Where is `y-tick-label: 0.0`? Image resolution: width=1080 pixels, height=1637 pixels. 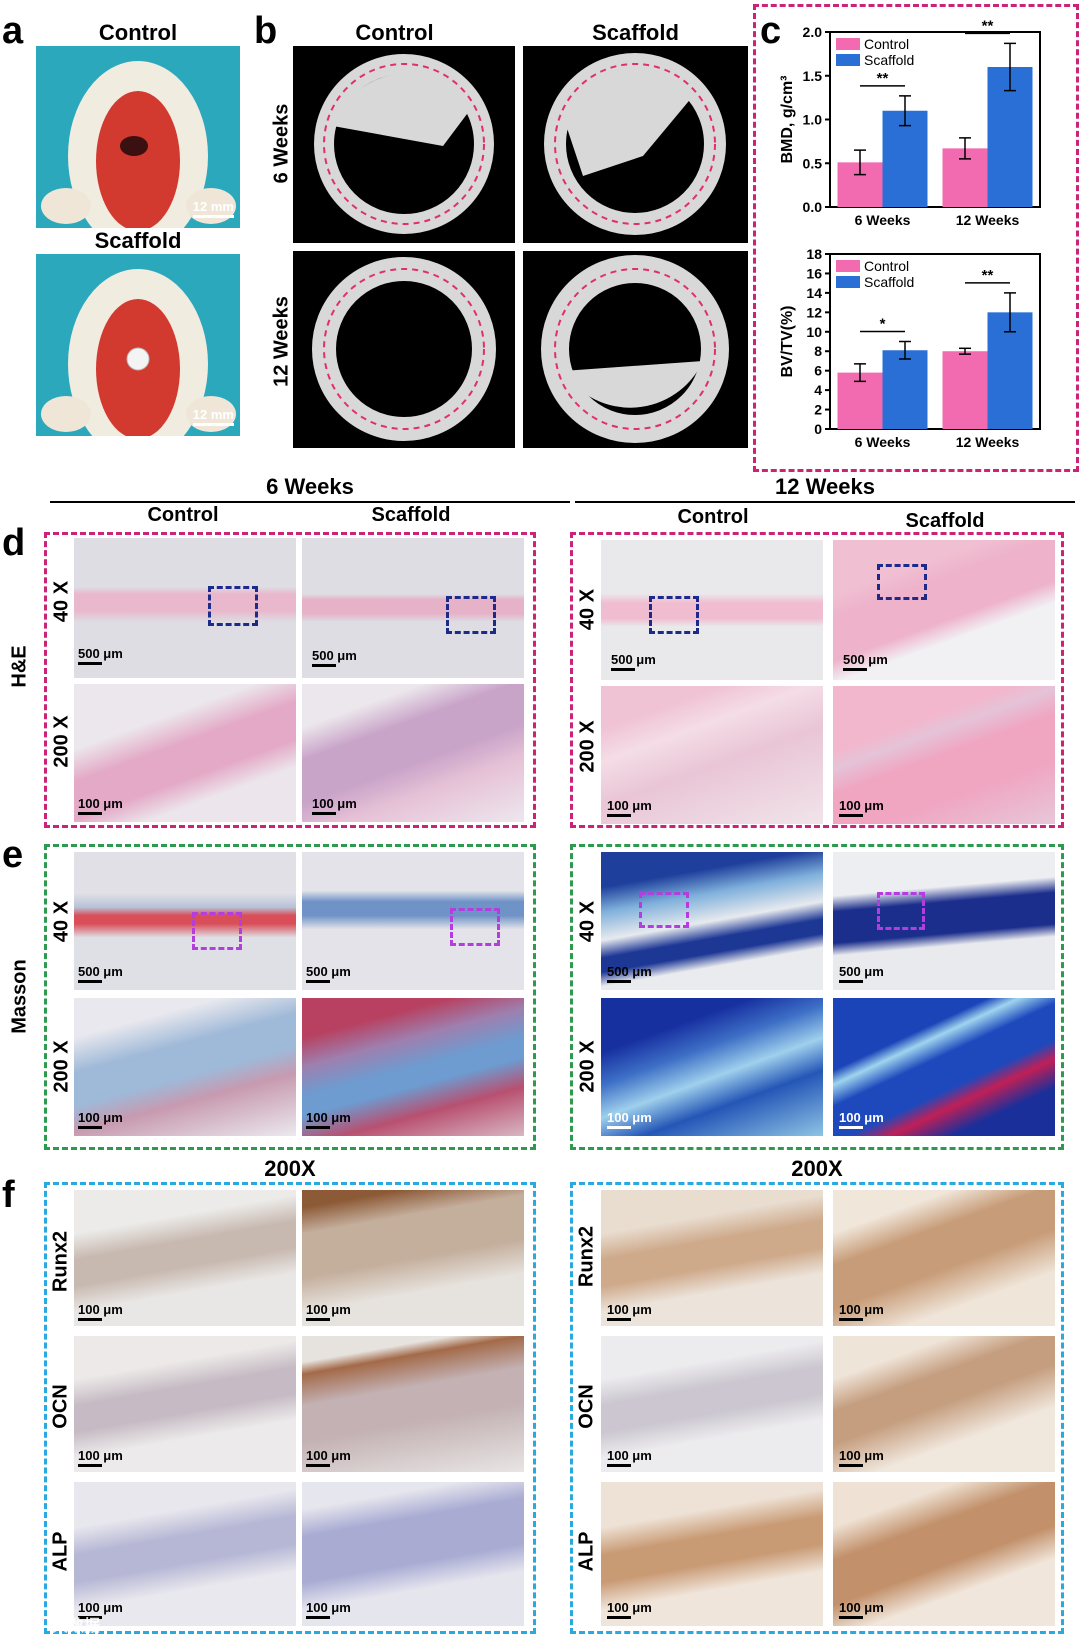 y-tick-label: 0.0 is located at coordinates (813, 207).